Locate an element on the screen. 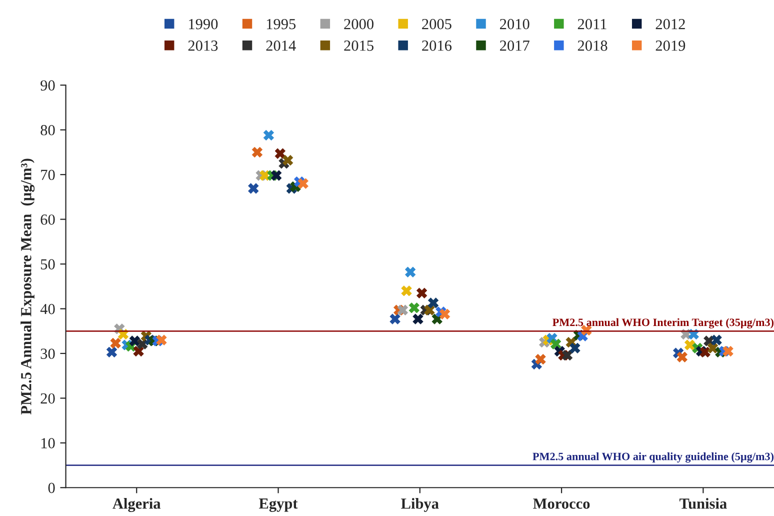 This screenshot has height=516, width=774. legend-label: 1990 is located at coordinates (203, 24).